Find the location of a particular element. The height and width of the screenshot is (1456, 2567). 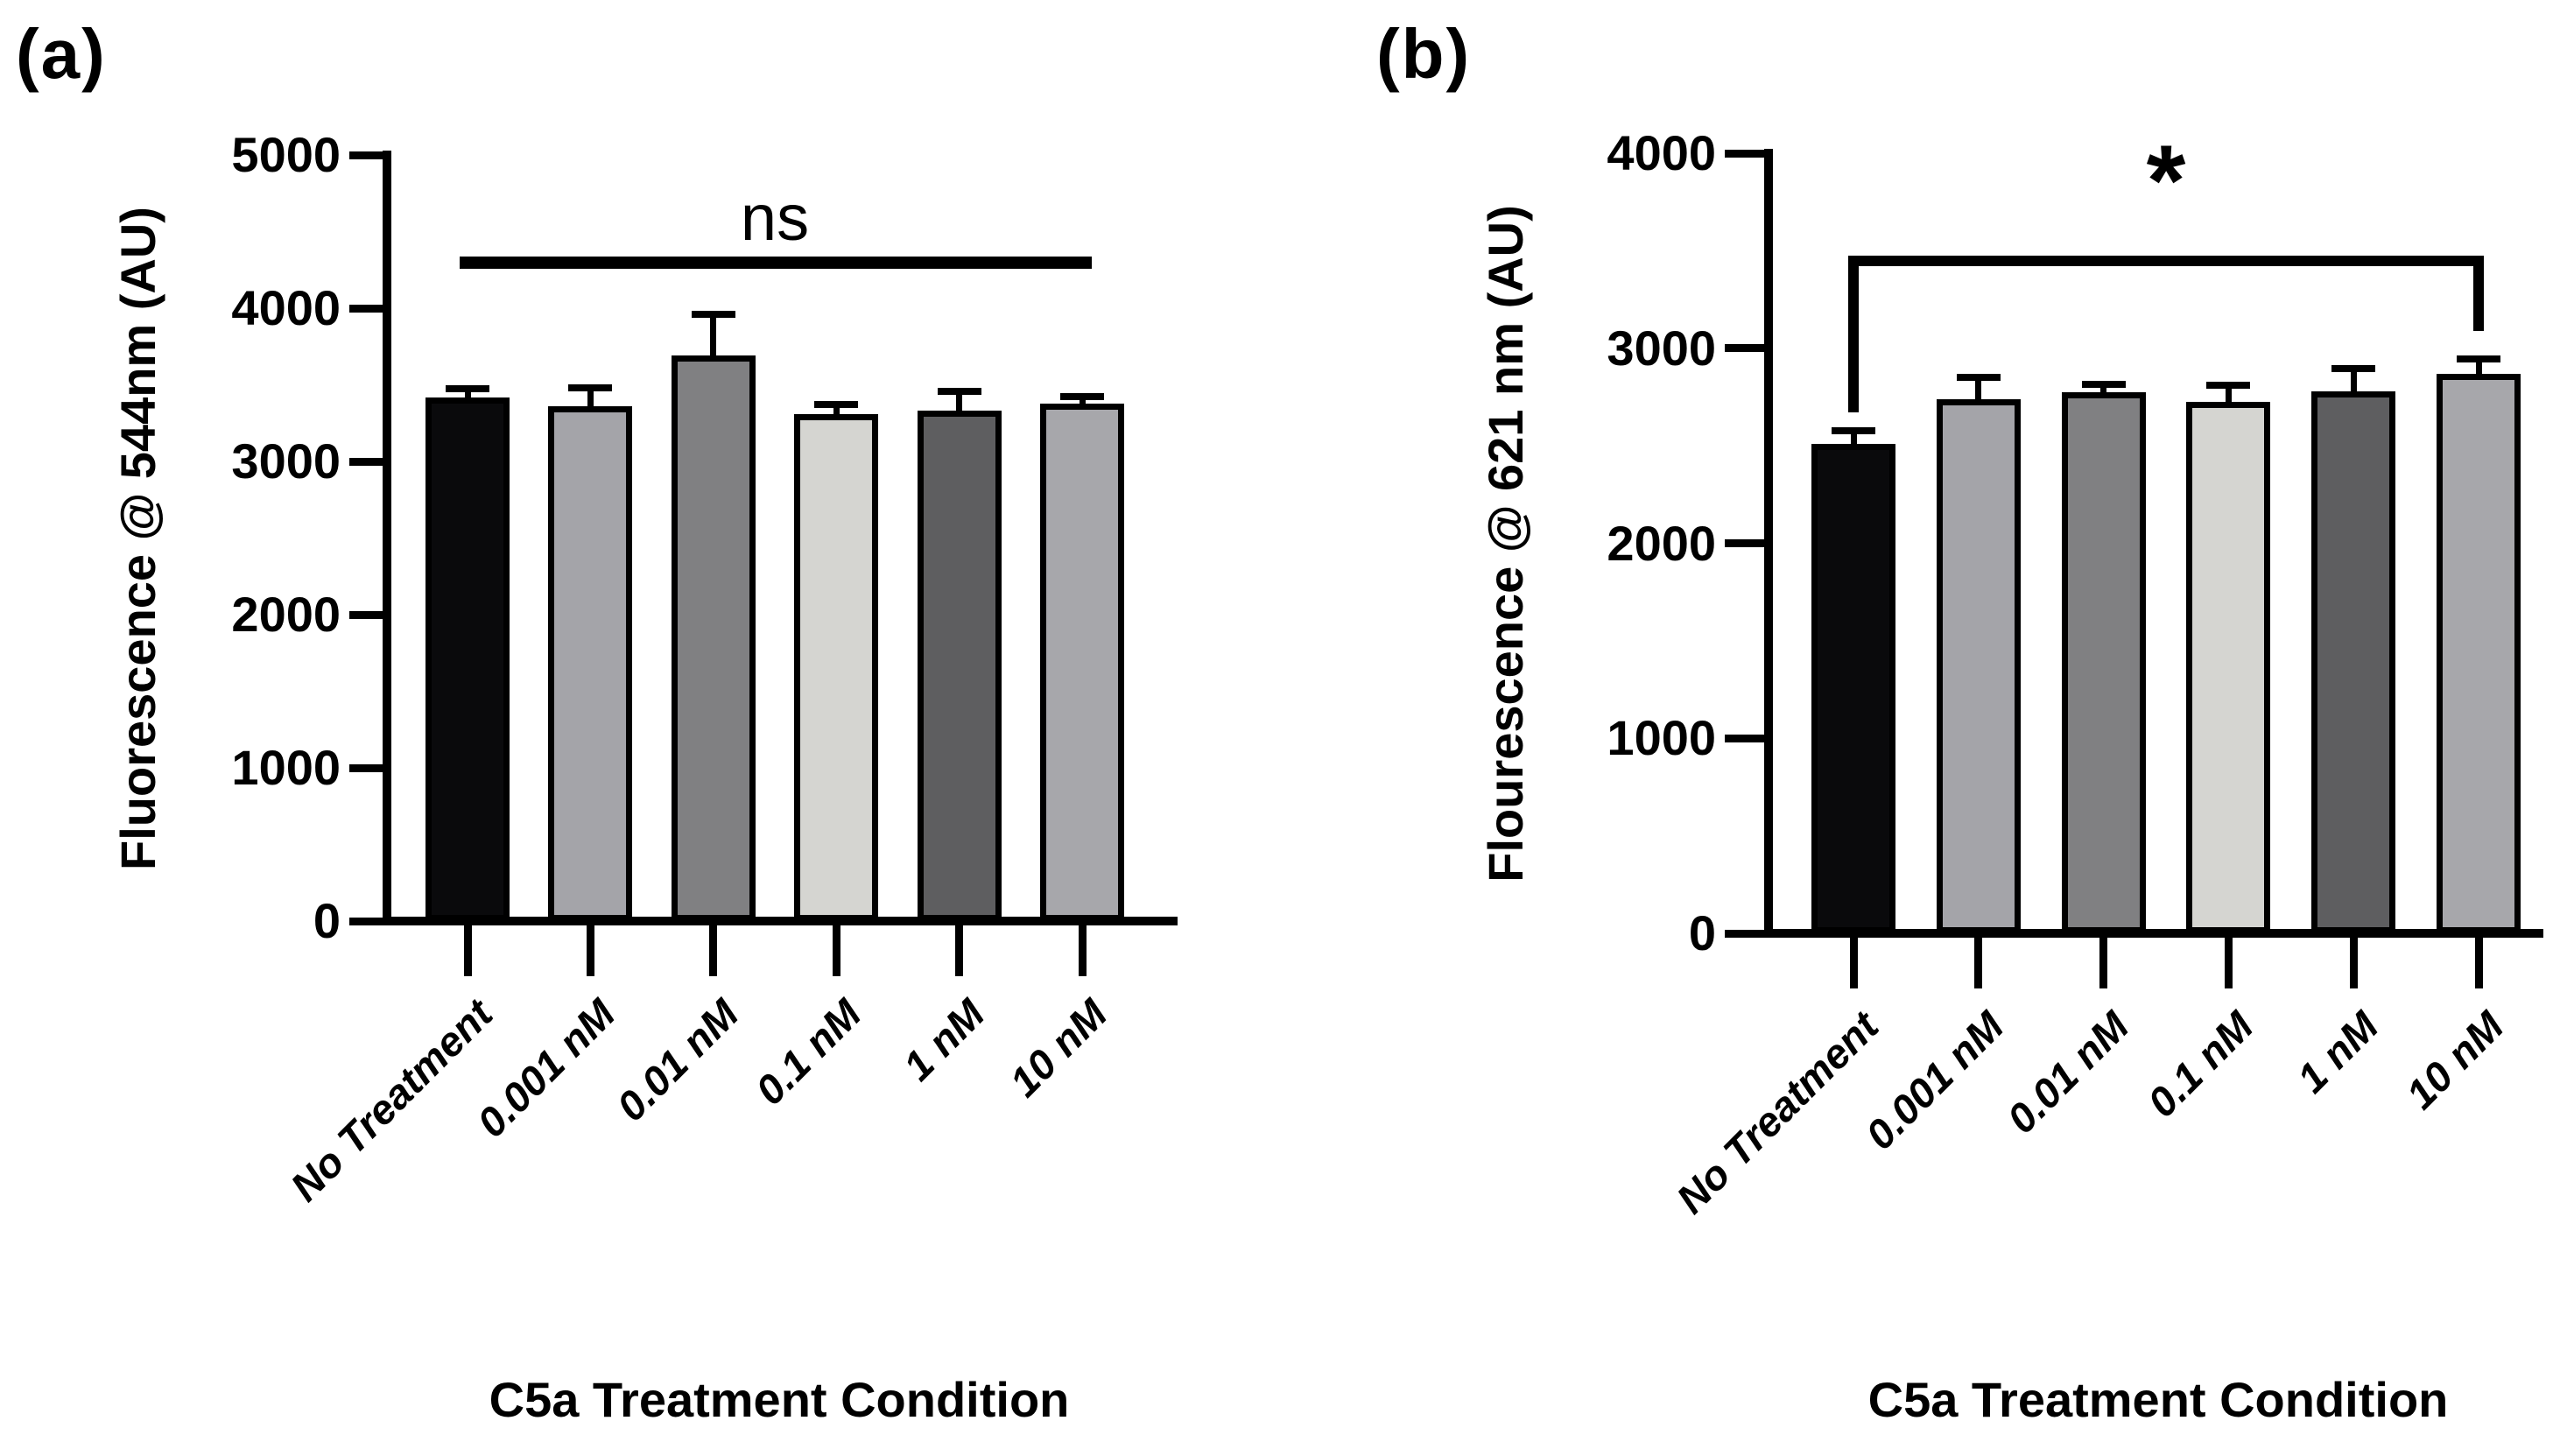

panel-b-y-tick-label-4000: 4000 is located at coordinates (1662, 152).